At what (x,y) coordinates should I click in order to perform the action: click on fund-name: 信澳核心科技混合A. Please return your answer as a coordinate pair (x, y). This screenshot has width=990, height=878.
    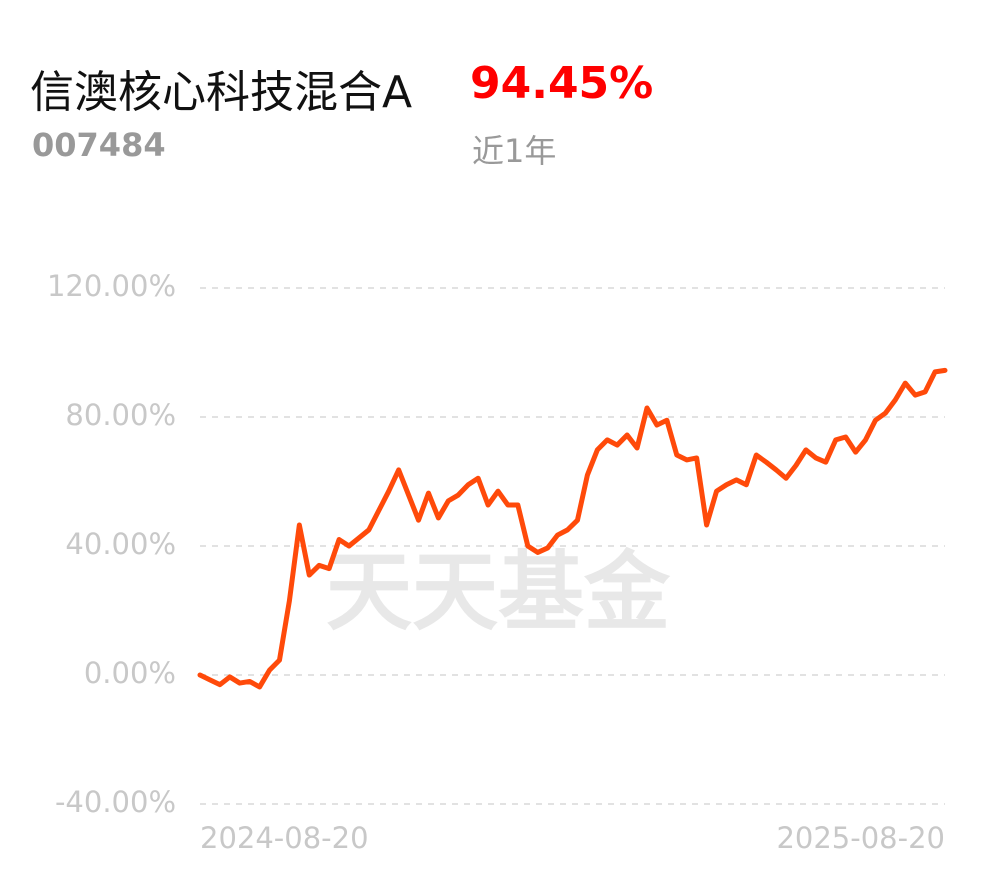
    Looking at the image, I should click on (221, 92).